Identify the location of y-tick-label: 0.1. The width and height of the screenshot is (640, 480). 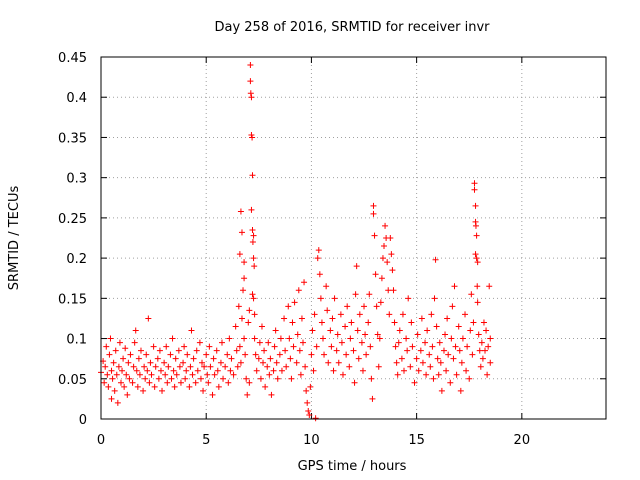
(76, 340).